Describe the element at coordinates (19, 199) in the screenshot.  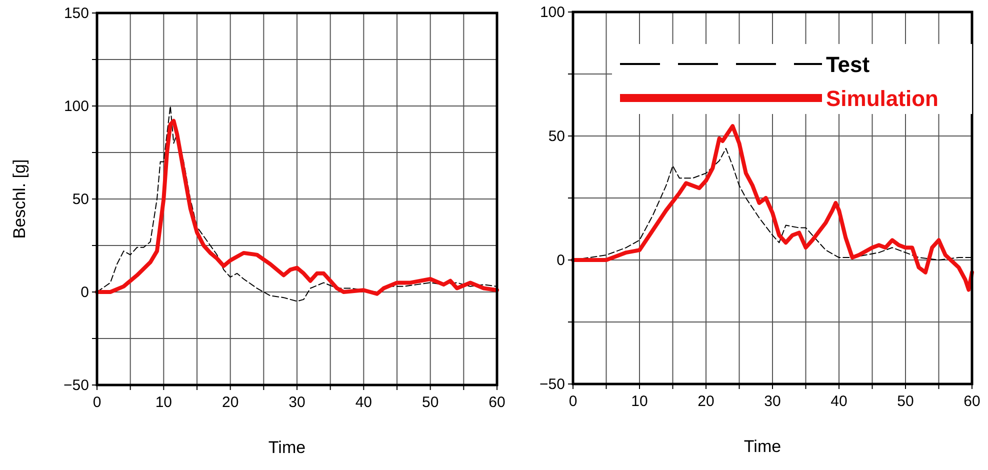
I see `y-axis-title: Beschl. [g]` at that location.